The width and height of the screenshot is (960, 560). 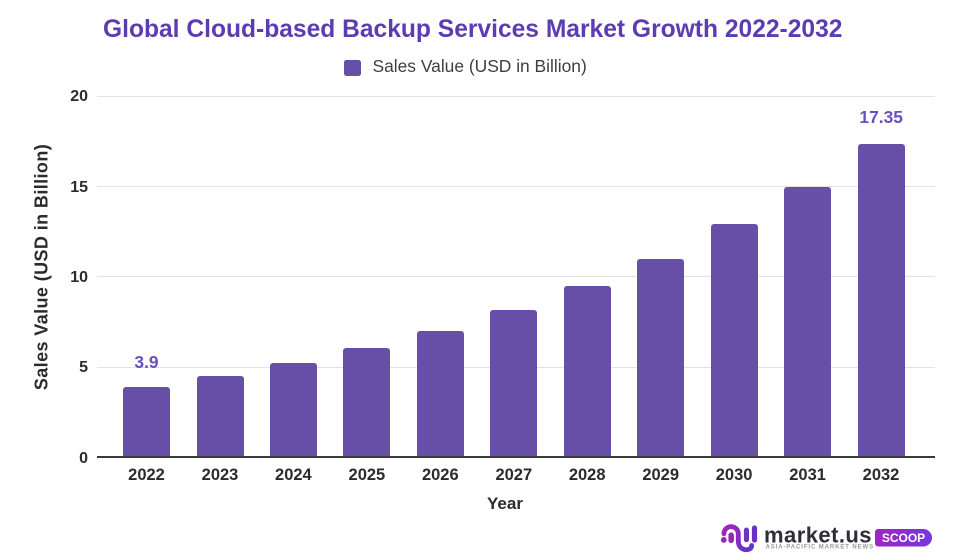 I want to click on svg-text: ASIA-PACIFIC MARKET NEWS, so click(x=820, y=548).